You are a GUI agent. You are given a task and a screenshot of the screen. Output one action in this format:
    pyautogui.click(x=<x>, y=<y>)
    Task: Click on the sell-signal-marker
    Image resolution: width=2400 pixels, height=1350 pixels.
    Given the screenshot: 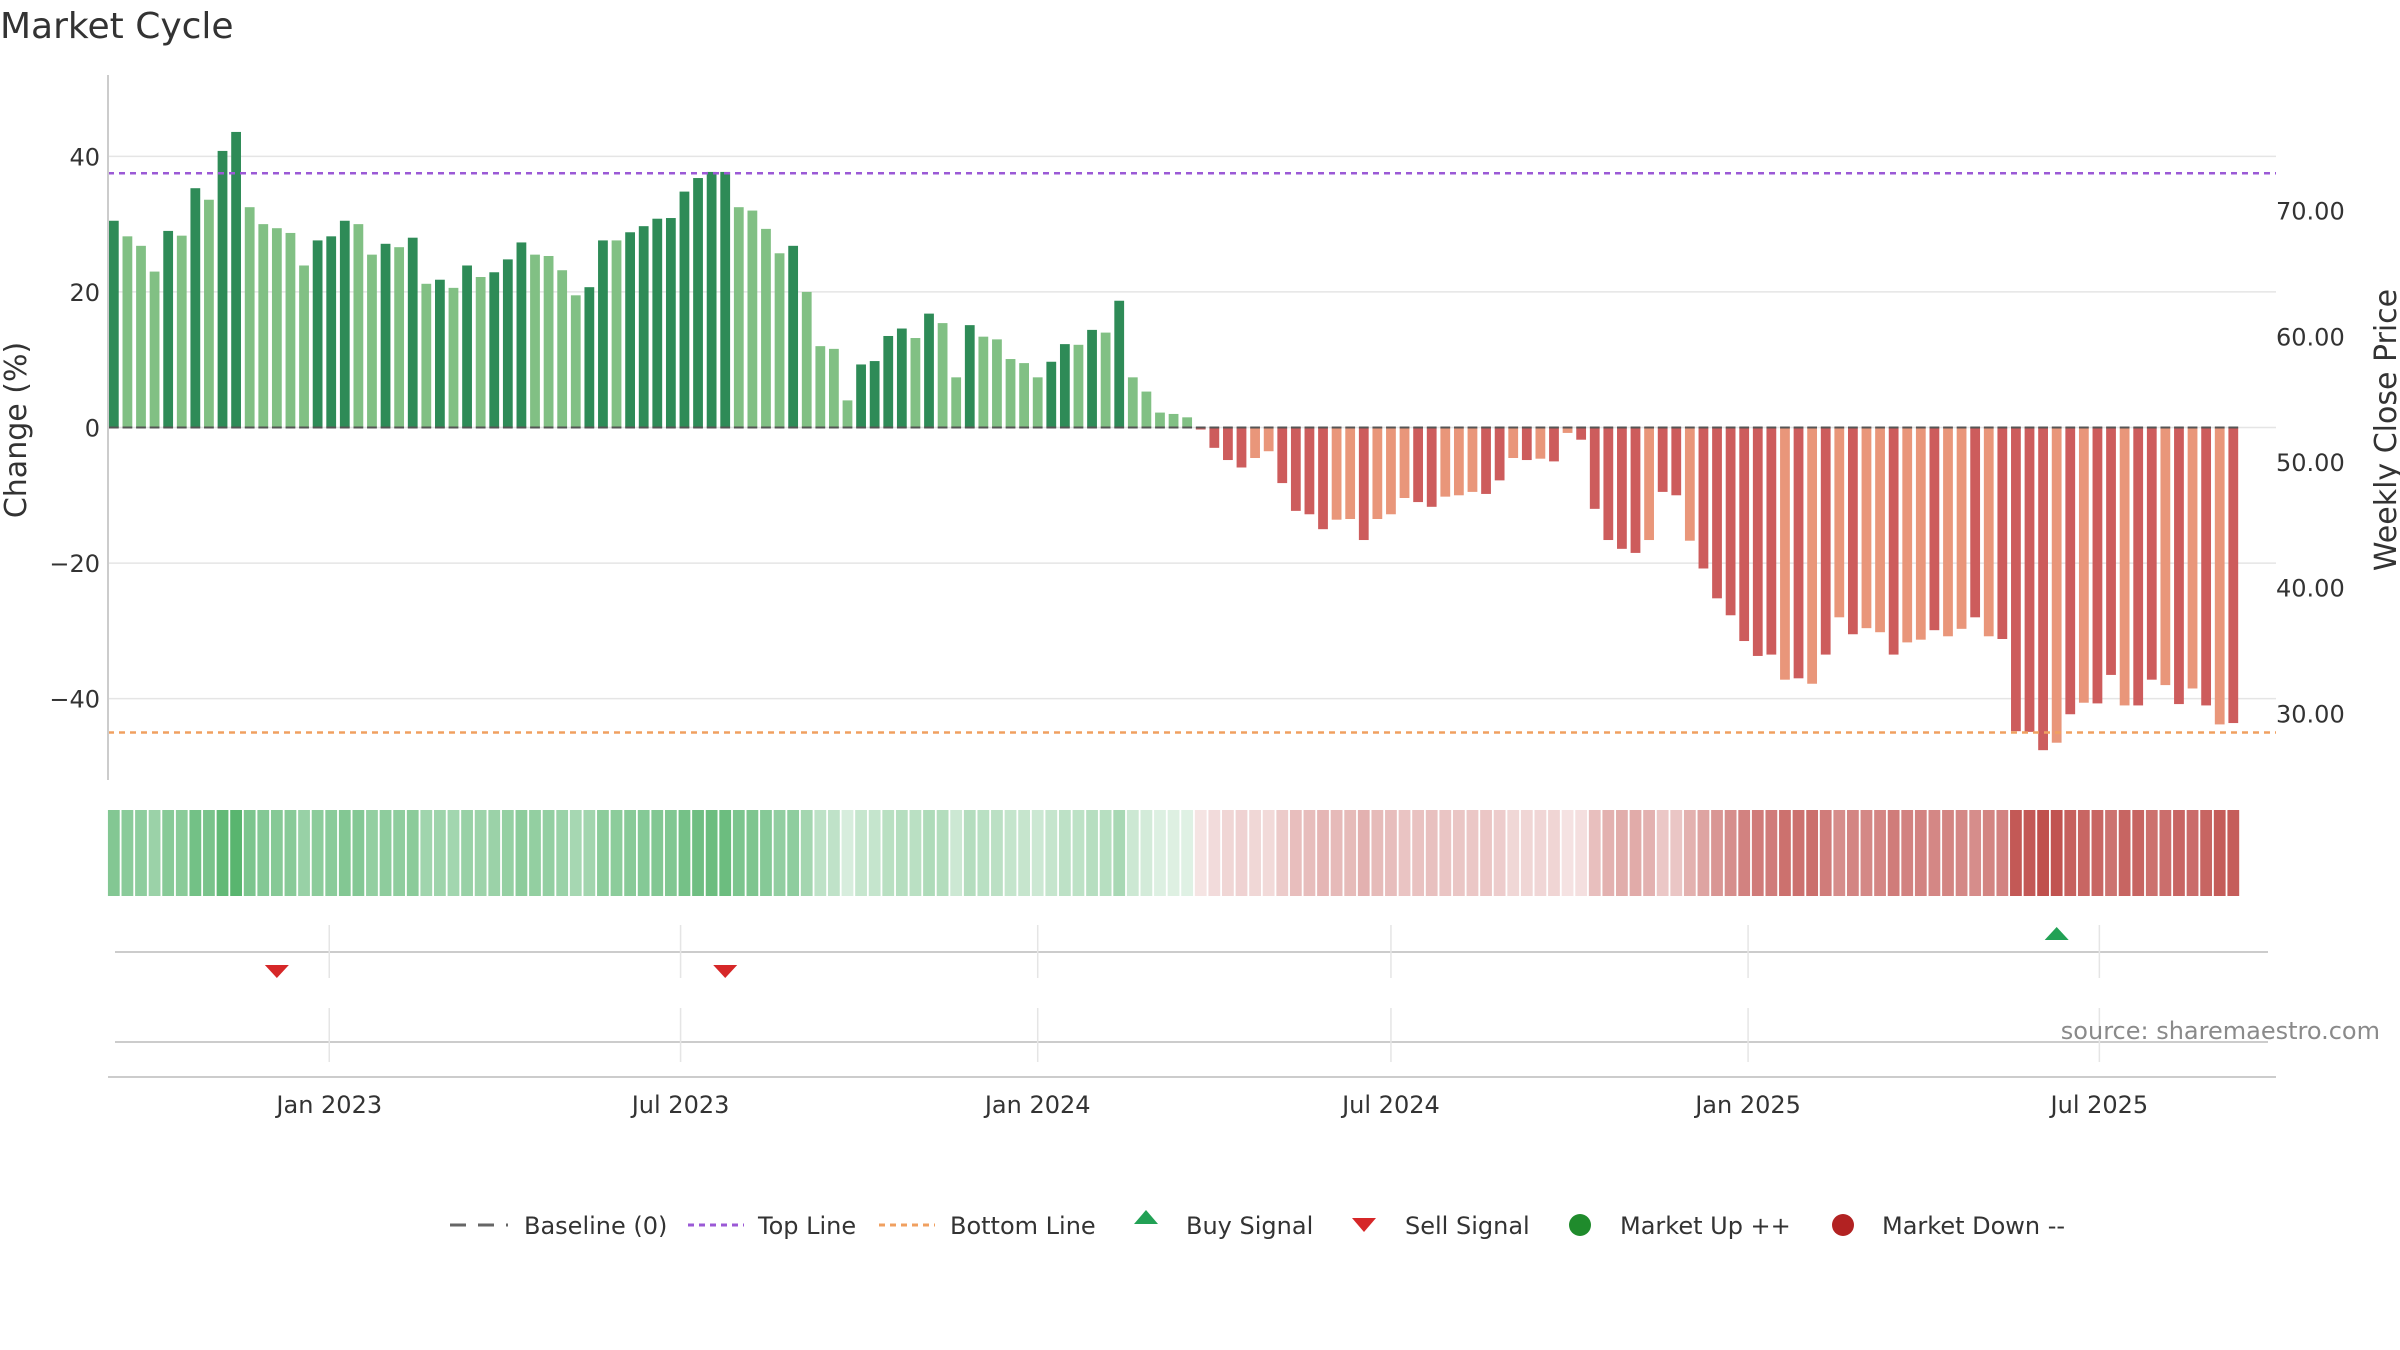 What is the action you would take?
    pyautogui.click(x=725, y=971)
    